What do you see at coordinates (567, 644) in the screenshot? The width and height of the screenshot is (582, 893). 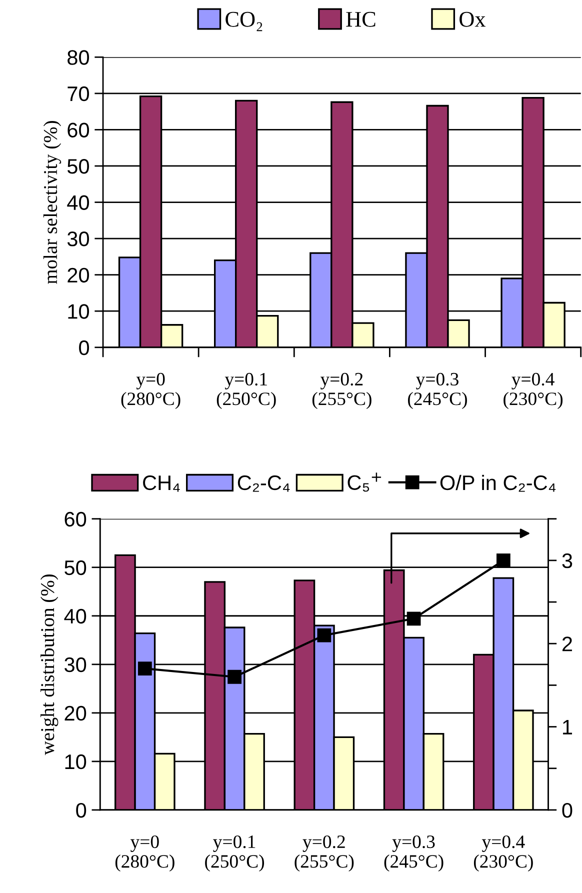 I see `y2-tick-label: 2` at bounding box center [567, 644].